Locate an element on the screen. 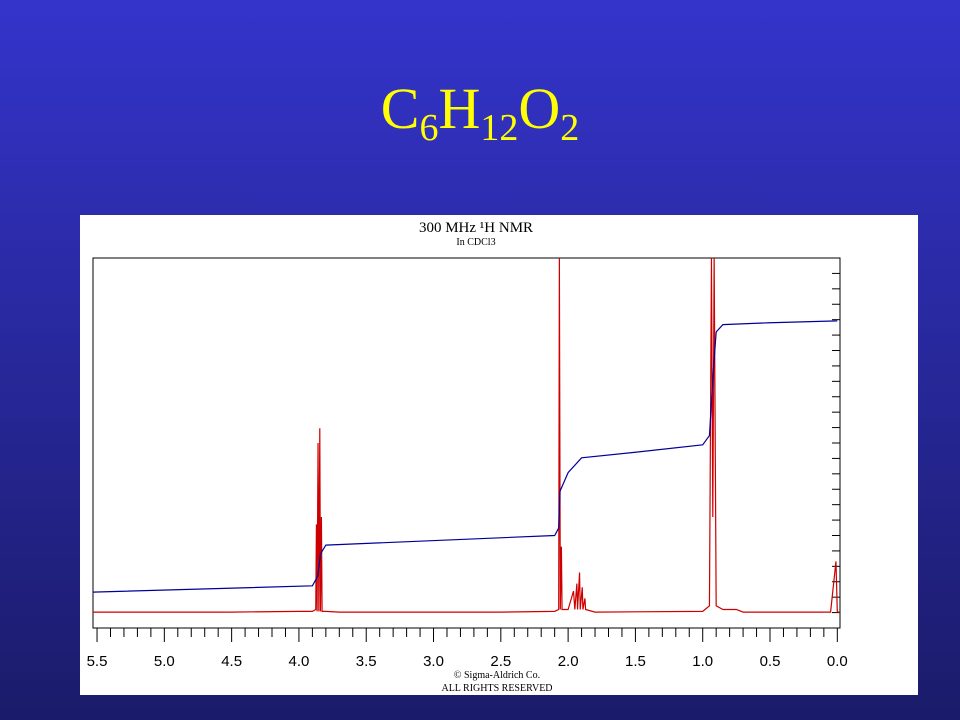  x-tick-label: 0.0 is located at coordinates (837, 661).